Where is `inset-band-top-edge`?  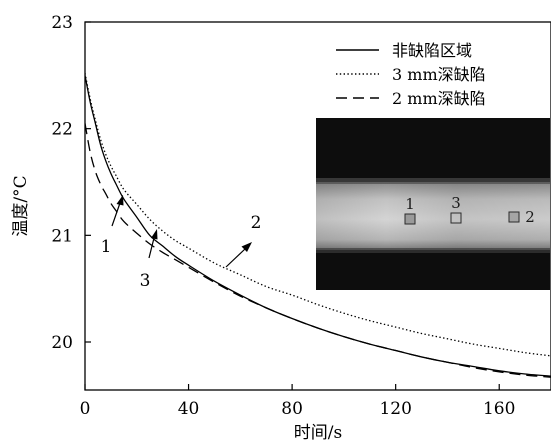 inset-band-top-edge is located at coordinates (433, 181).